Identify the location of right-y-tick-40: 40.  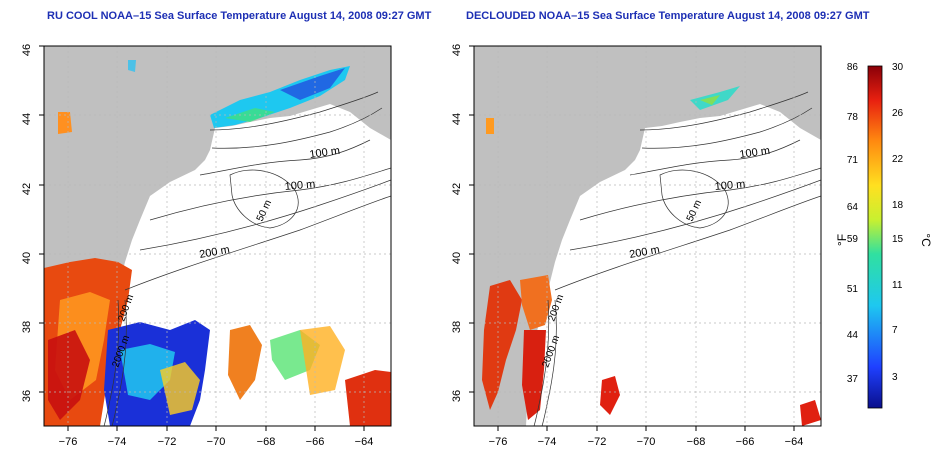
(457, 258).